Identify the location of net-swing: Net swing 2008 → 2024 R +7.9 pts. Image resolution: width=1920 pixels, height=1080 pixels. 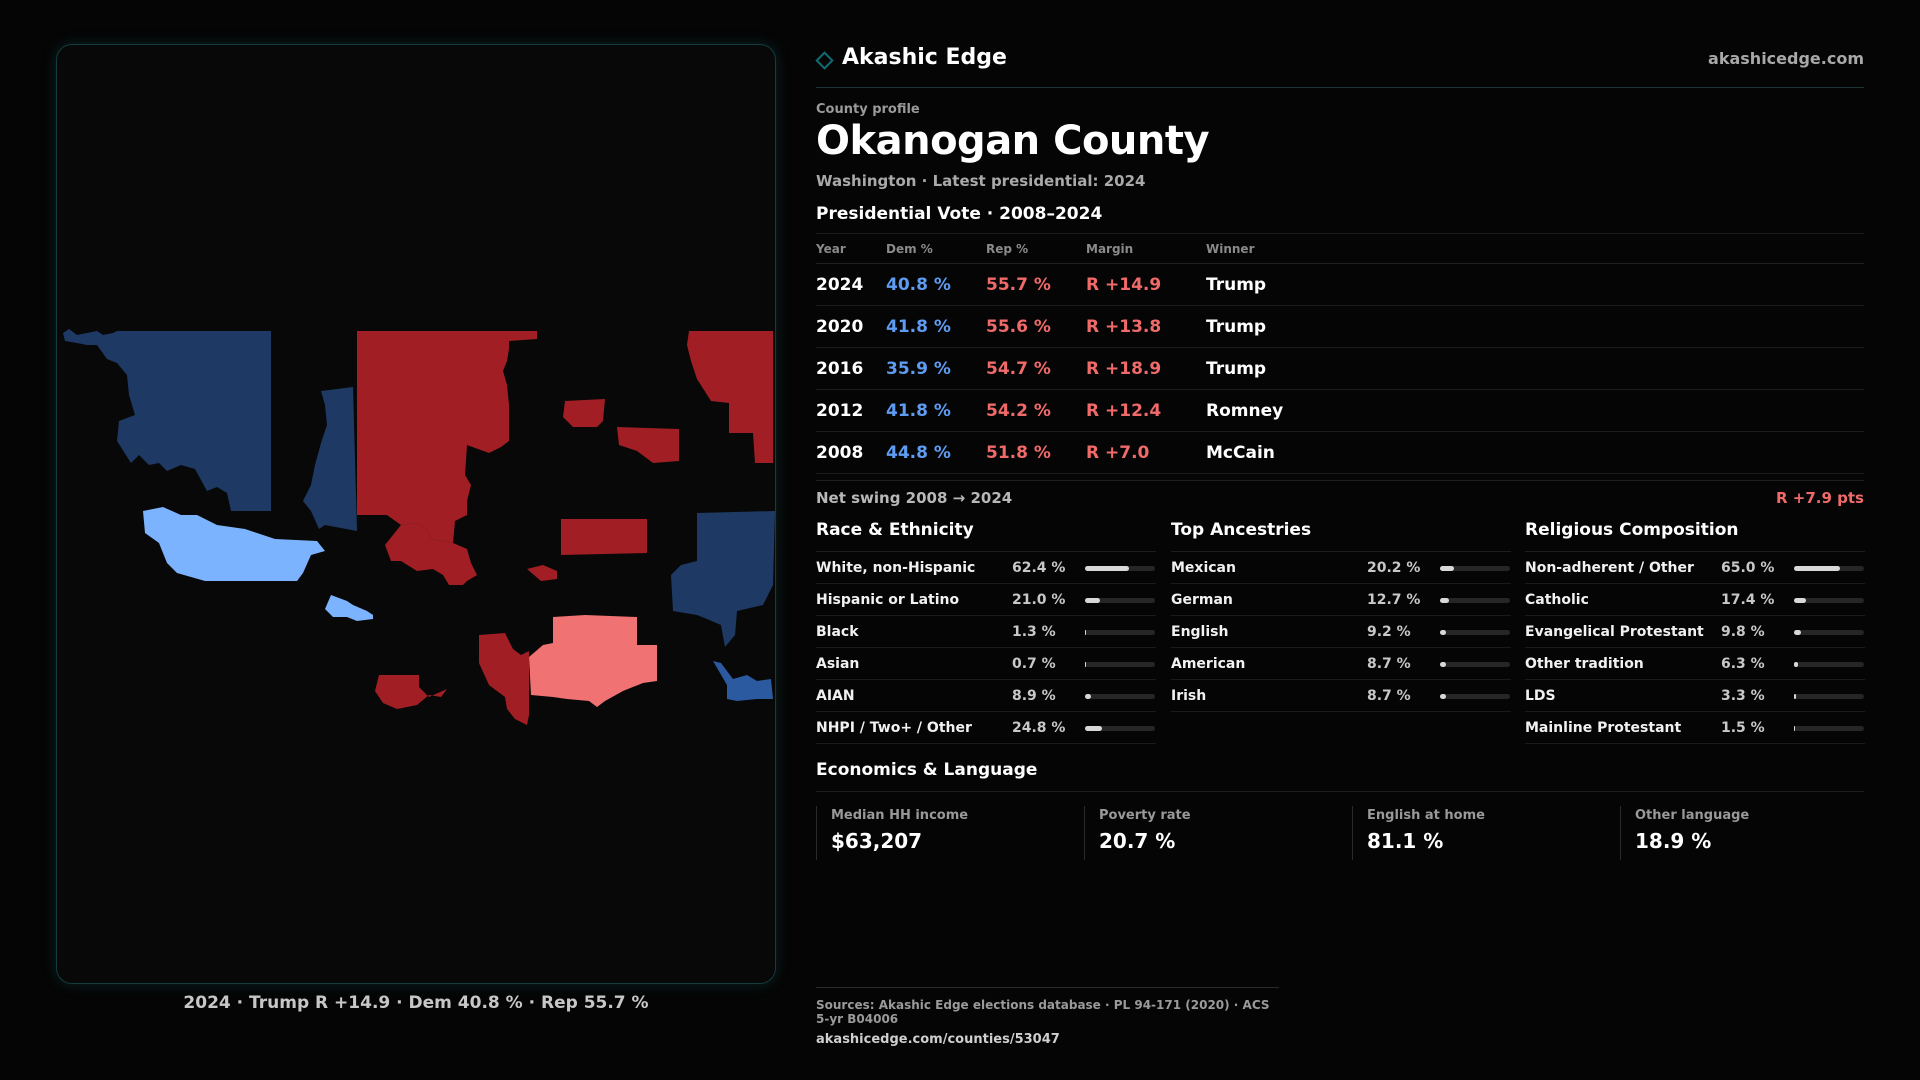
(1340, 493).